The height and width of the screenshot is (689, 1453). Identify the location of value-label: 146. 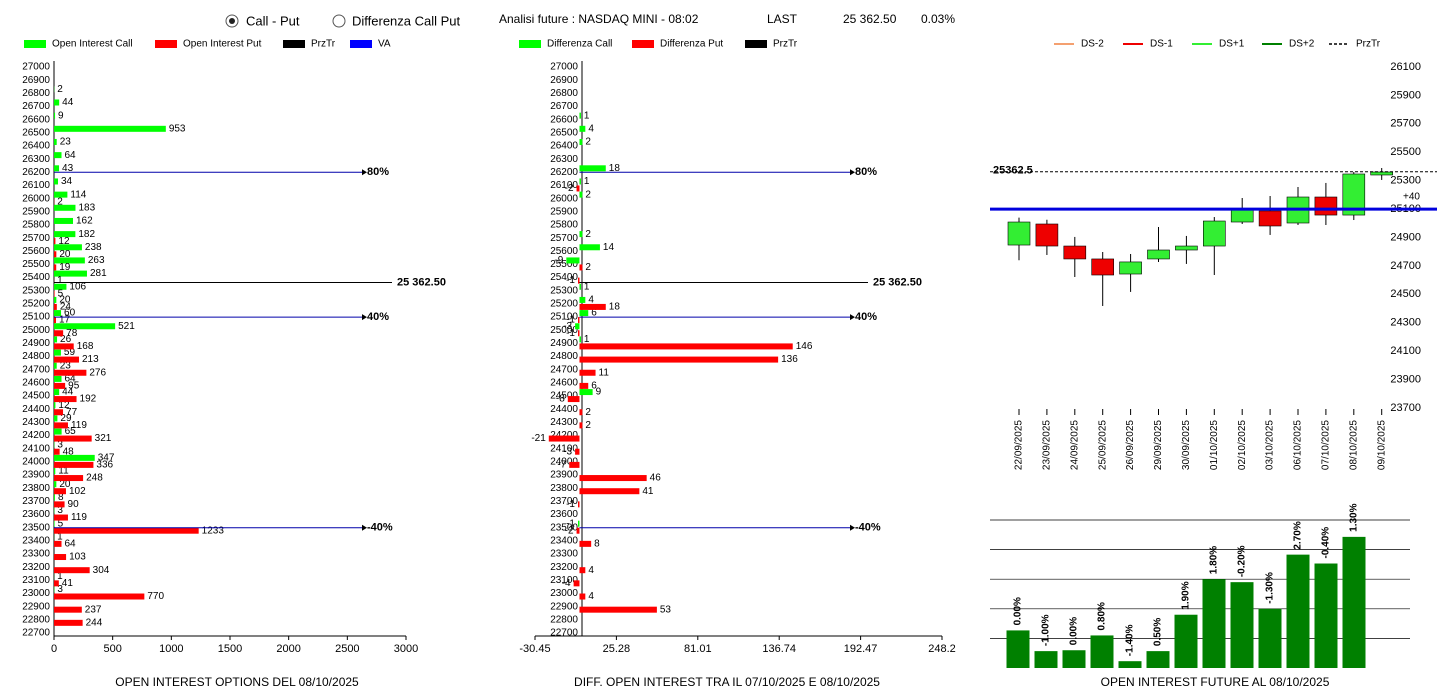
(804, 346).